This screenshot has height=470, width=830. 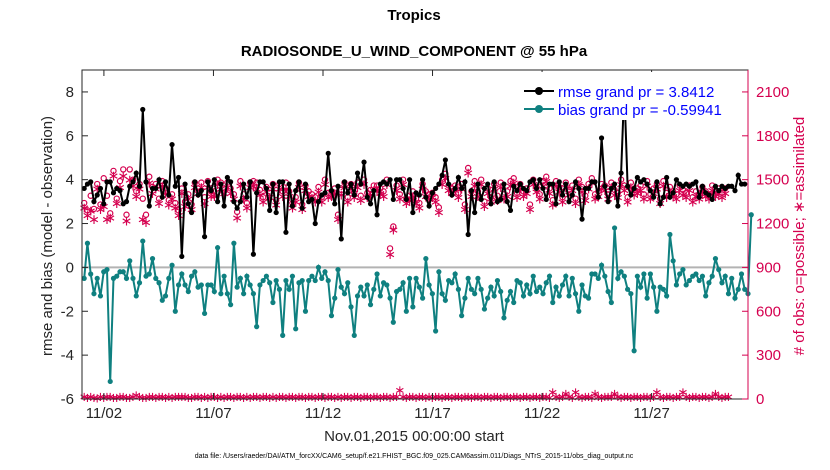 I want to click on legend-box, so click(x=630, y=96).